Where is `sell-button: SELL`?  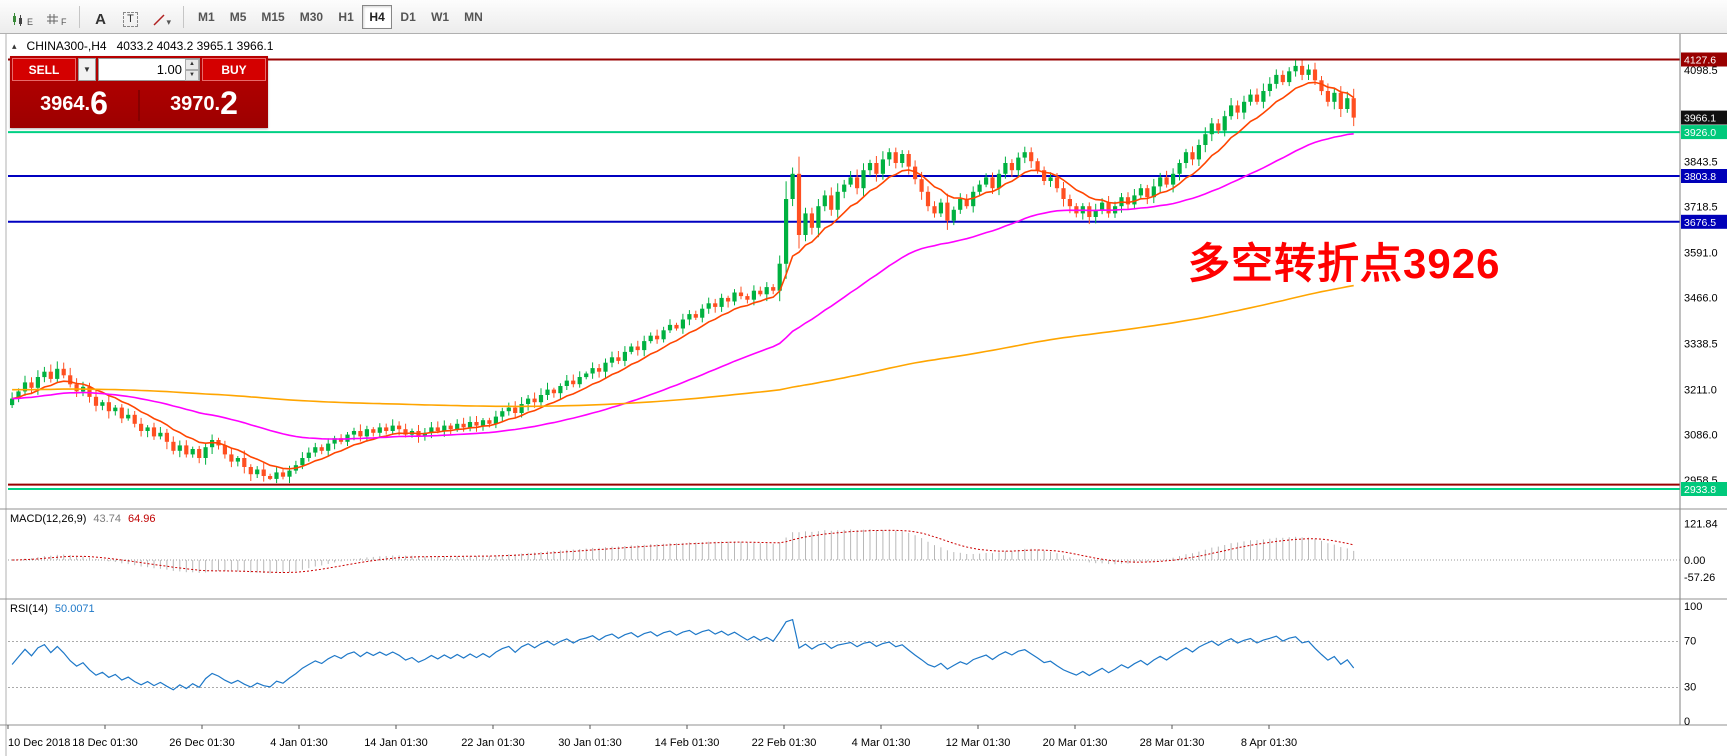 sell-button: SELL is located at coordinates (44, 69).